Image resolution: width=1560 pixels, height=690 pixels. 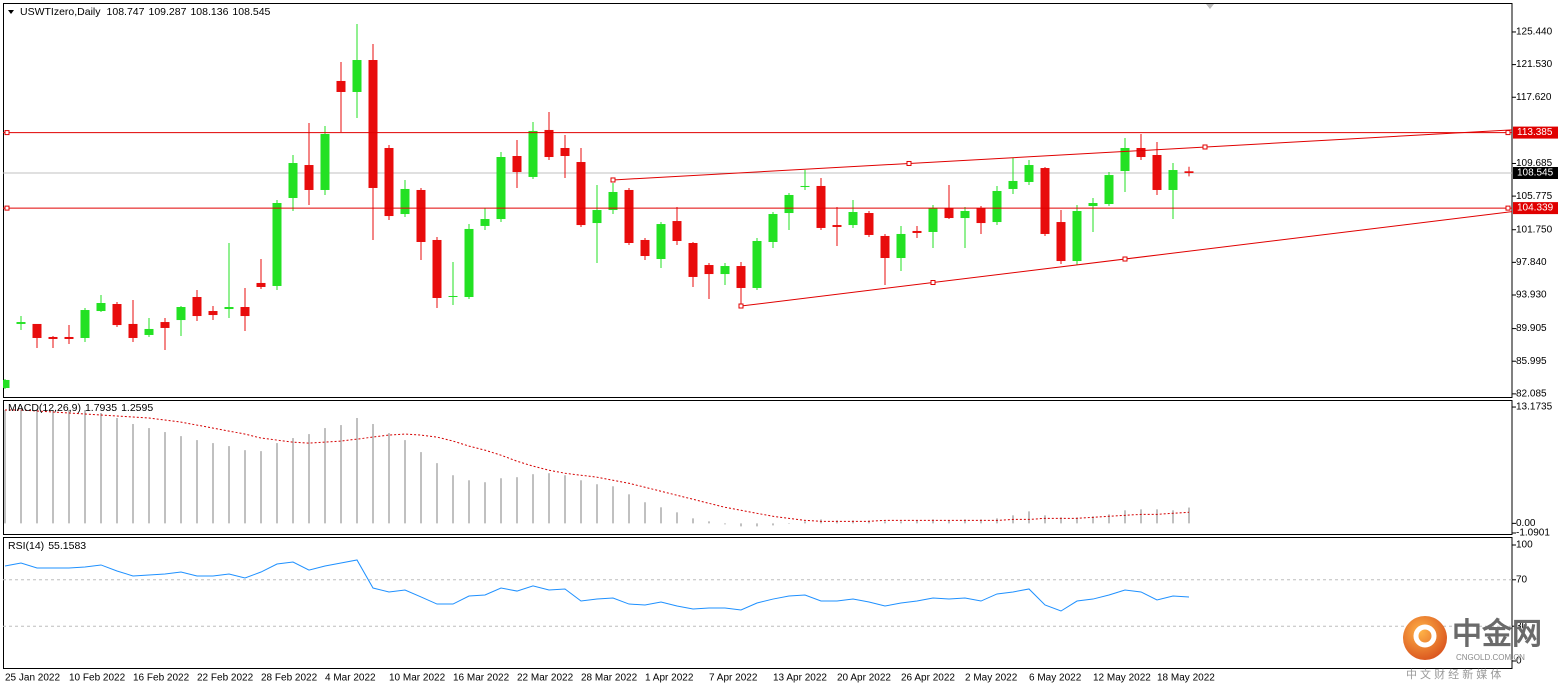 What do you see at coordinates (481, 678) in the screenshot?
I see `x-tick-label: 16 Mar 2022` at bounding box center [481, 678].